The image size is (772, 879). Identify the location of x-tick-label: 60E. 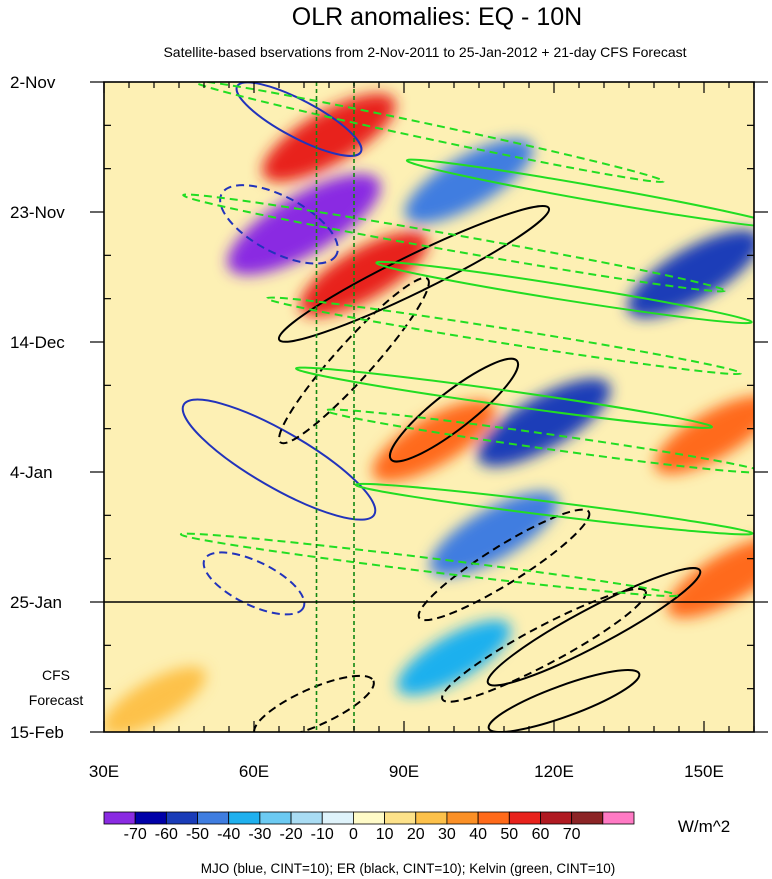
(254, 771).